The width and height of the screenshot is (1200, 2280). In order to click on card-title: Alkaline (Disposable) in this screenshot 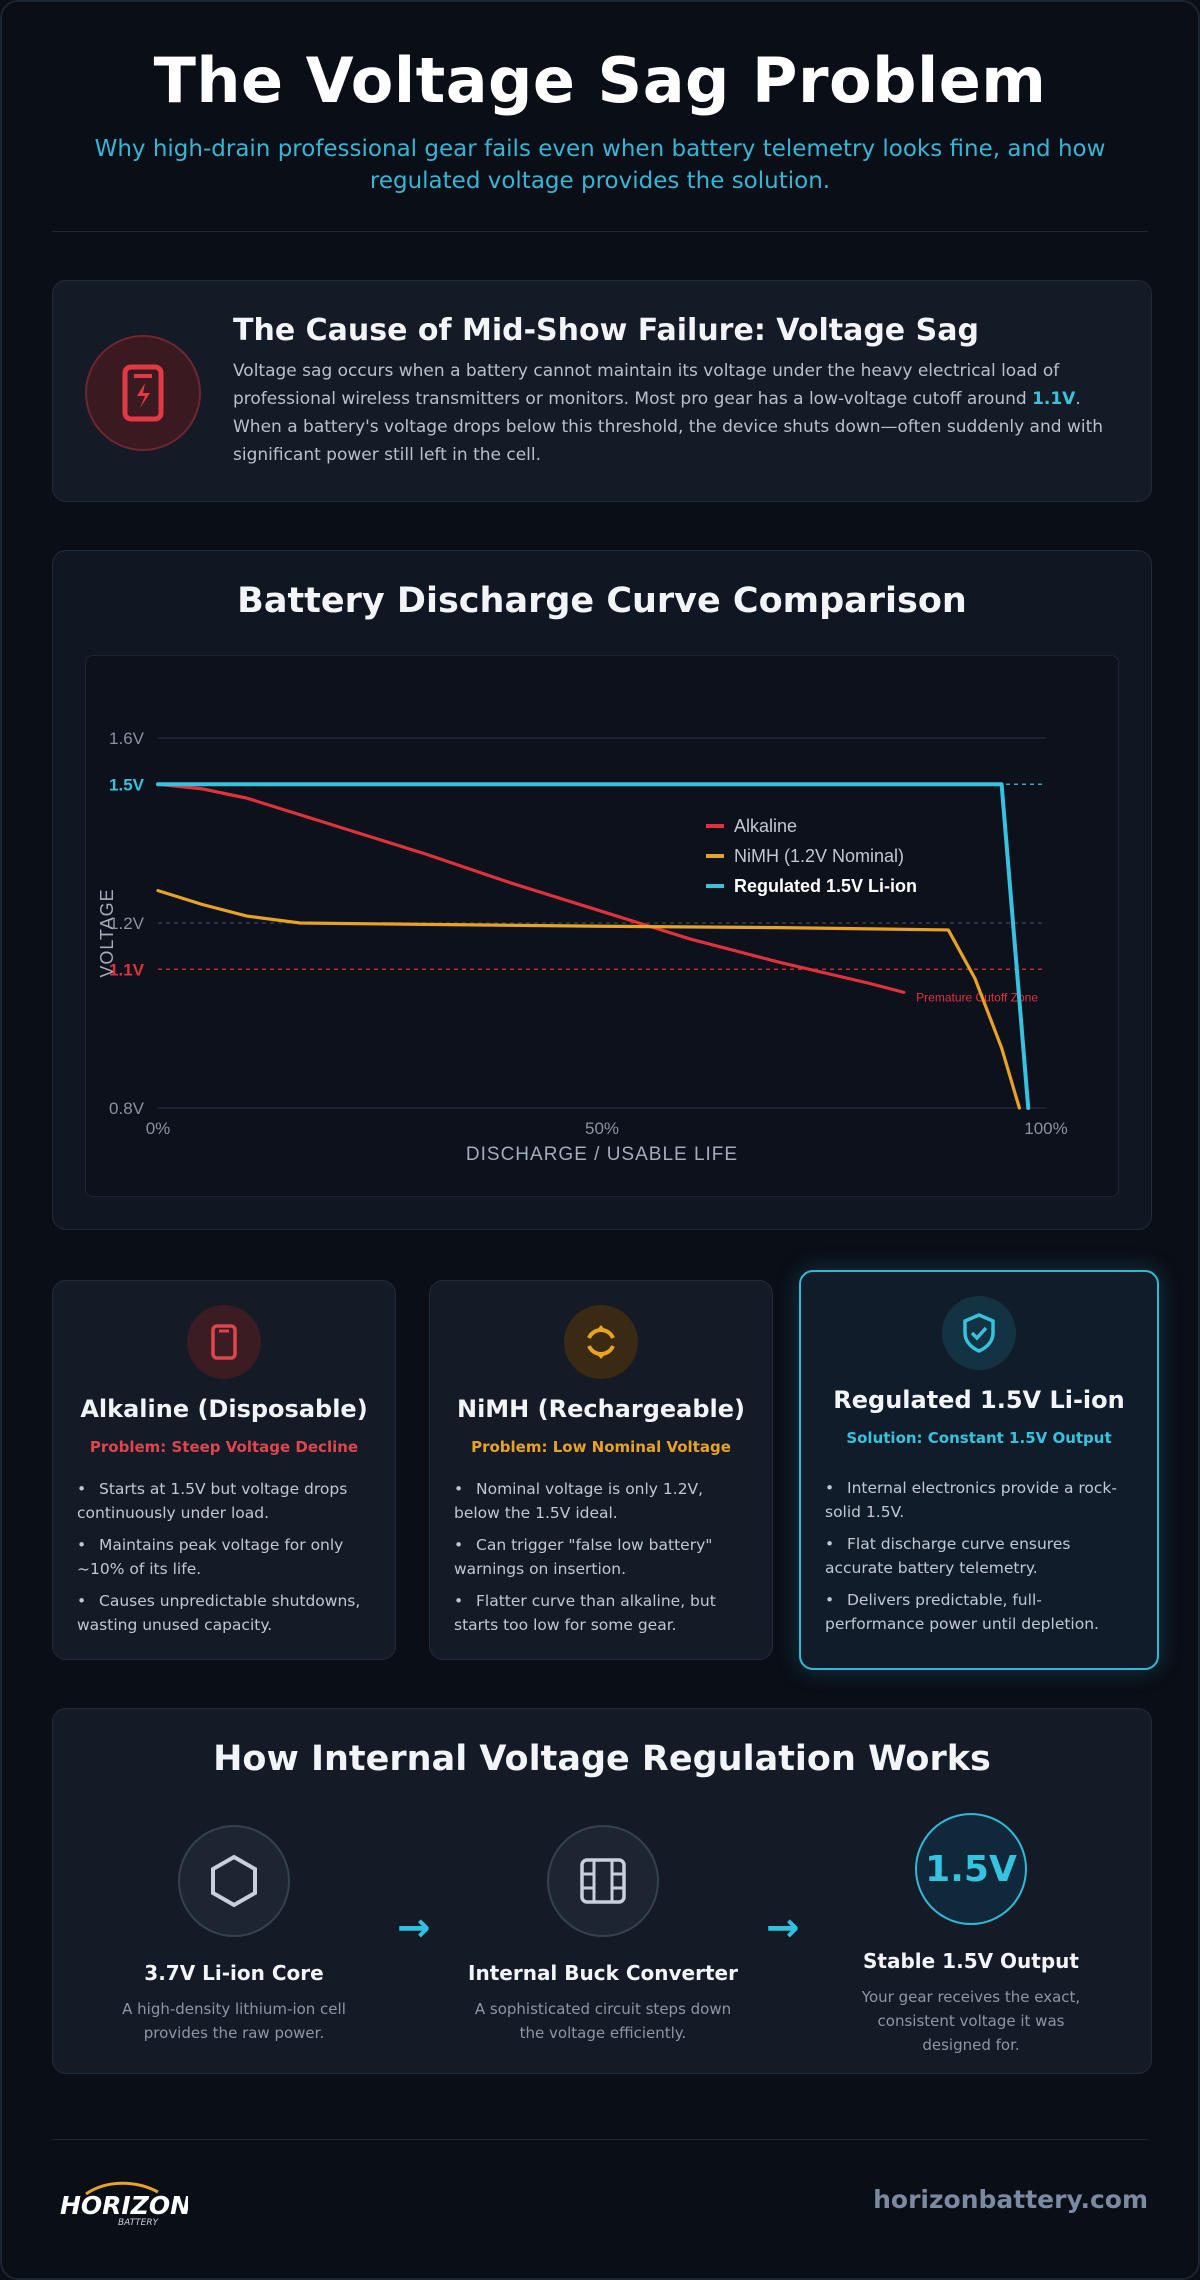, I will do `click(224, 1409)`.